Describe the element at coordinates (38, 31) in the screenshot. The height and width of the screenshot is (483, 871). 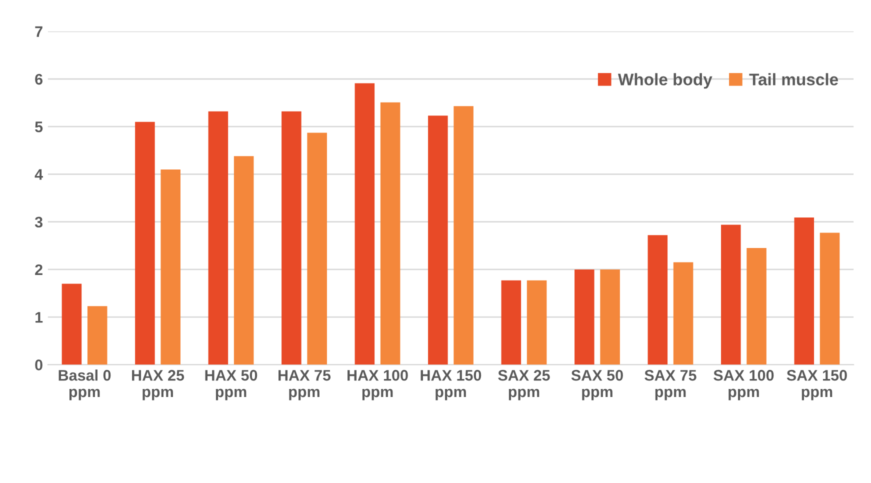
I see `y-tick-label: 7` at that location.